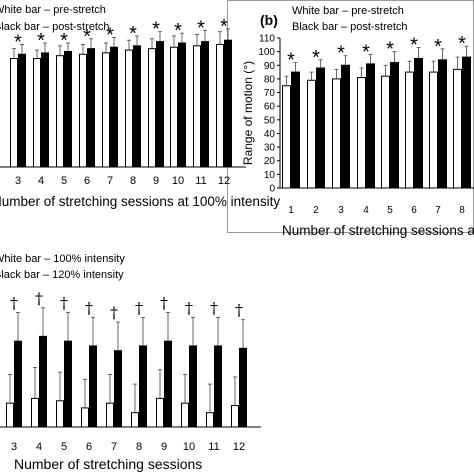 The height and width of the screenshot is (474, 474). I want to click on x-tick-label: 2, so click(316, 210).